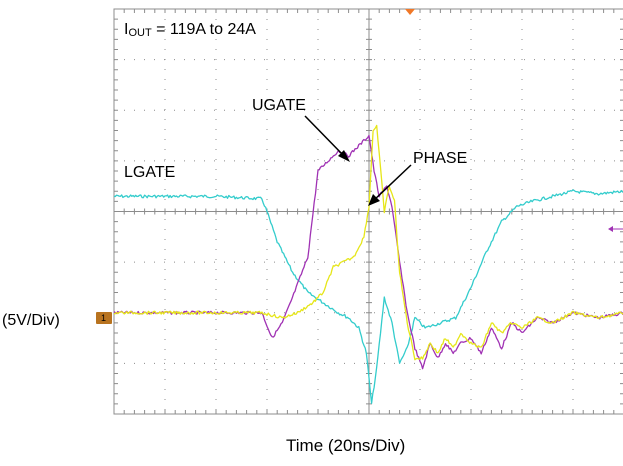  I want to click on x-axis-label: Time (20ns/Div), so click(345, 445).